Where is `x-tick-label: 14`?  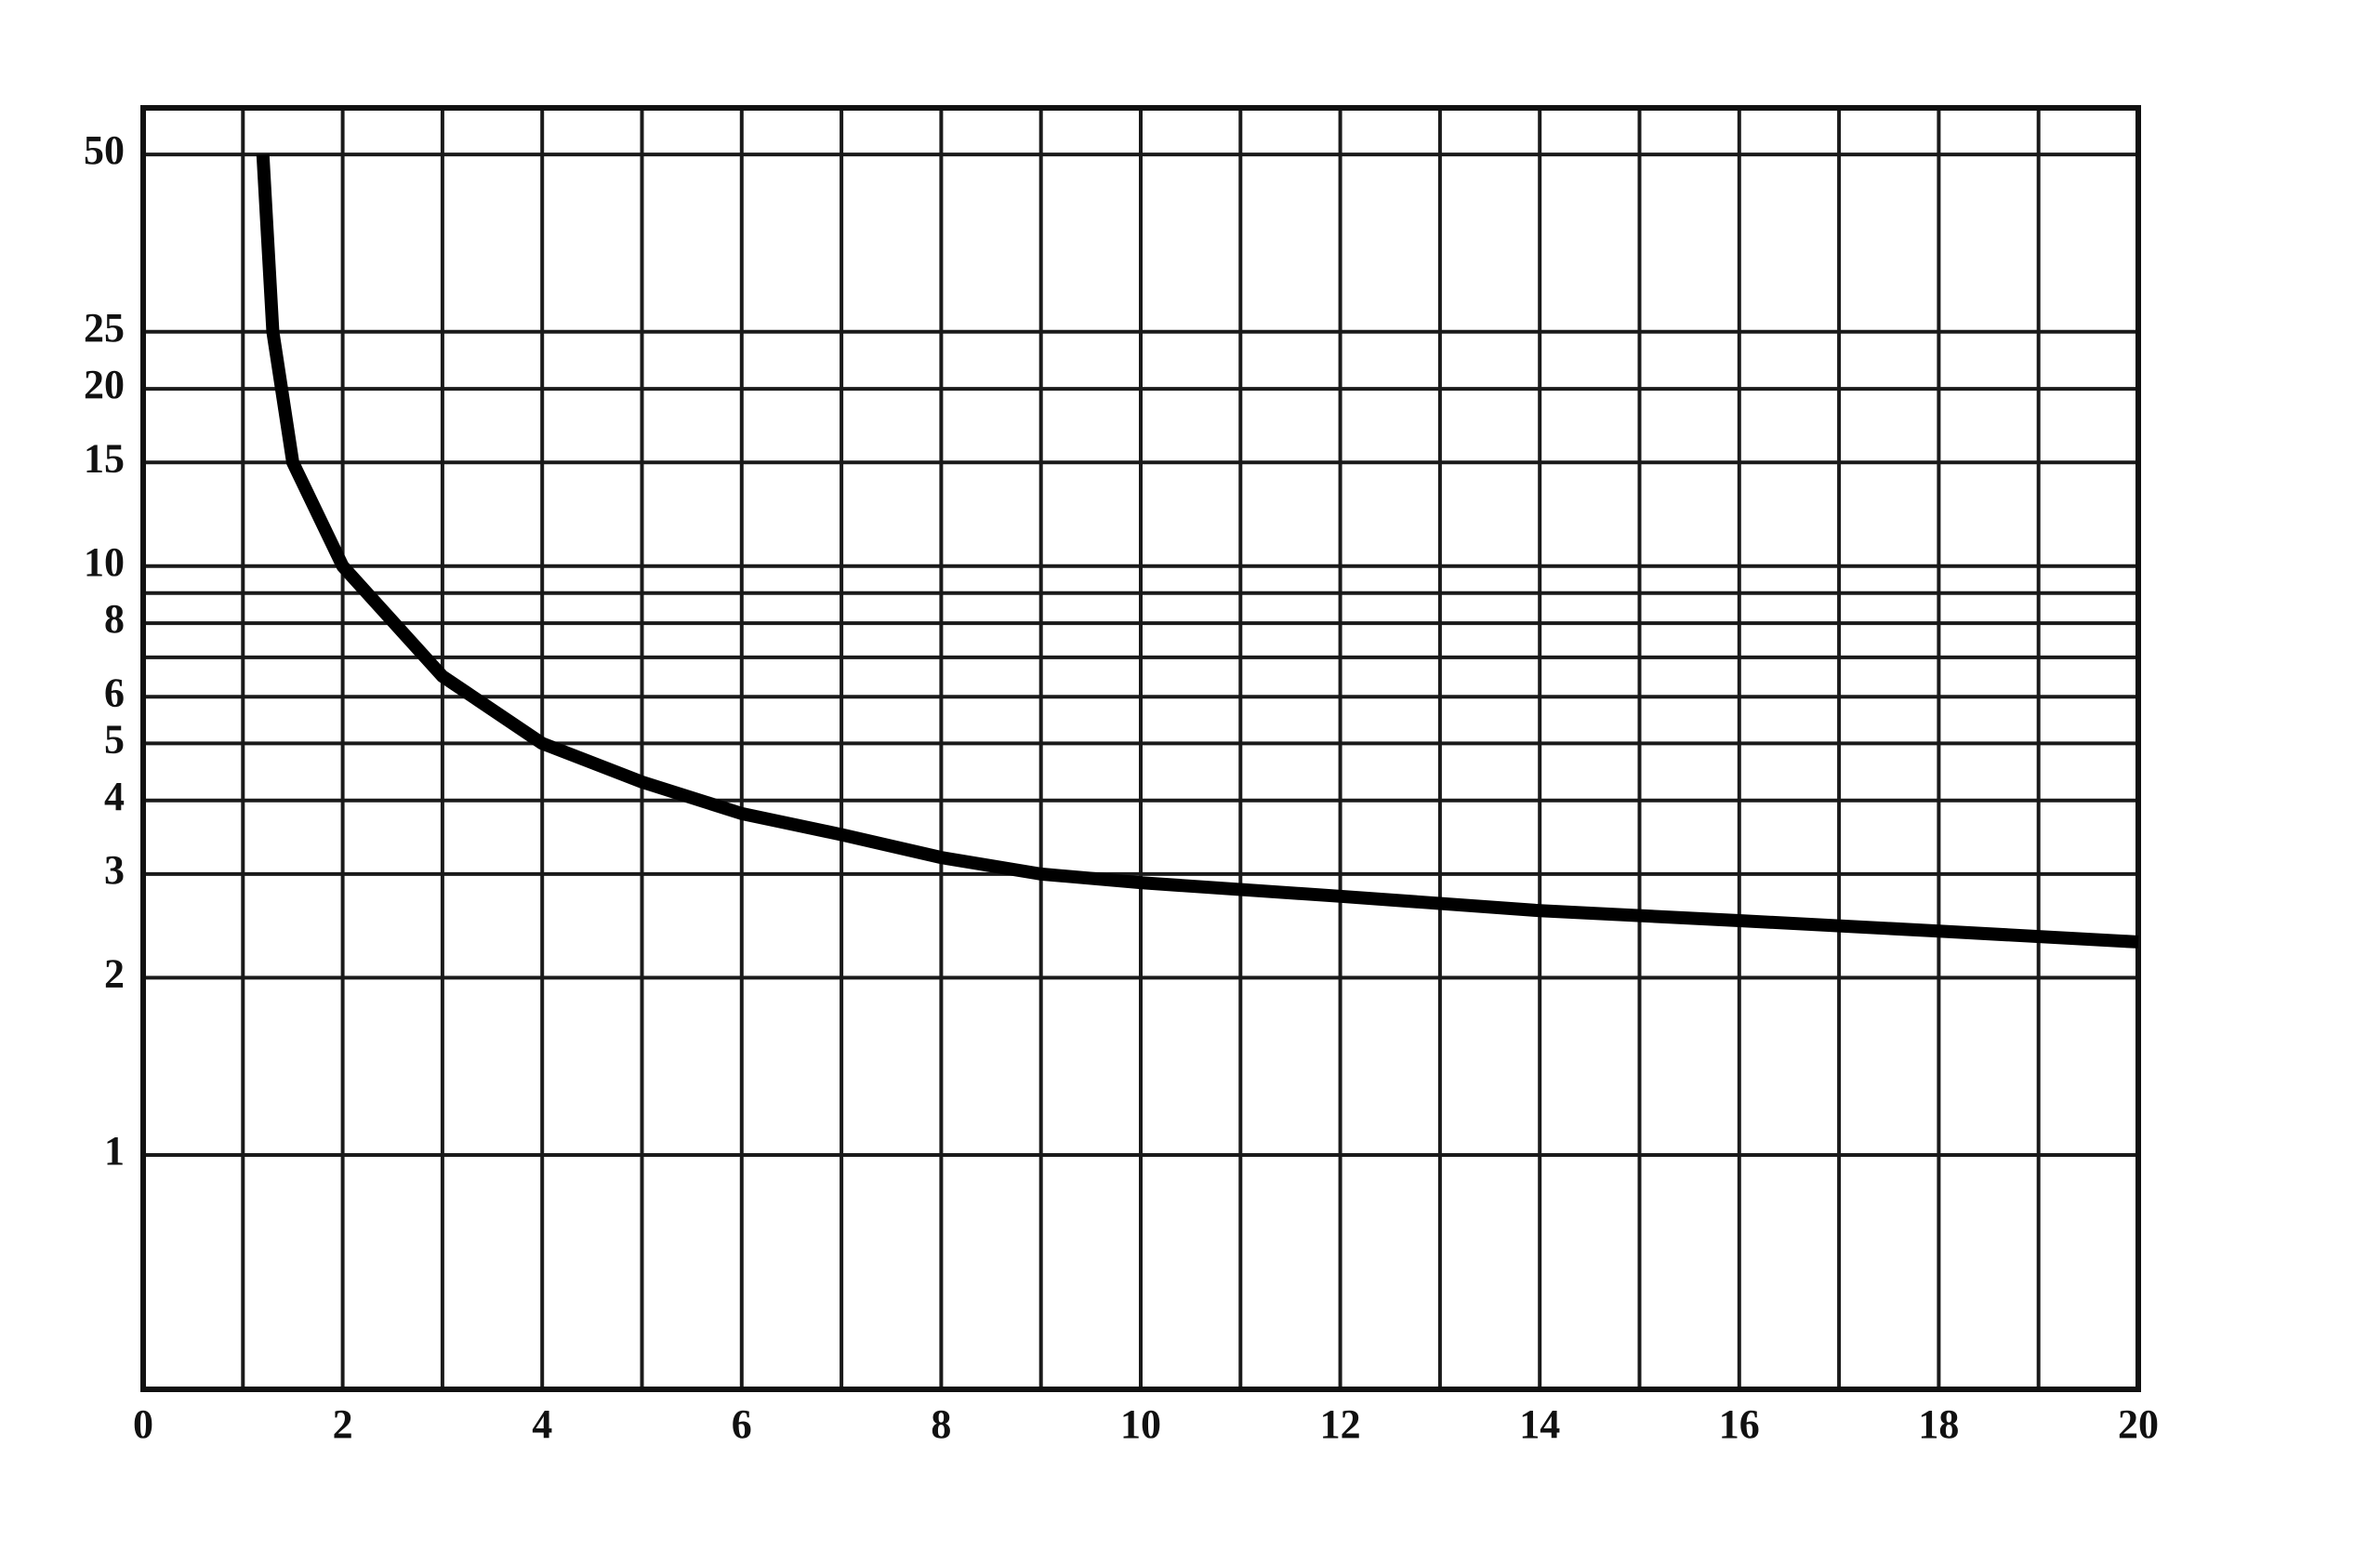
x-tick-label: 14 is located at coordinates (1539, 1424).